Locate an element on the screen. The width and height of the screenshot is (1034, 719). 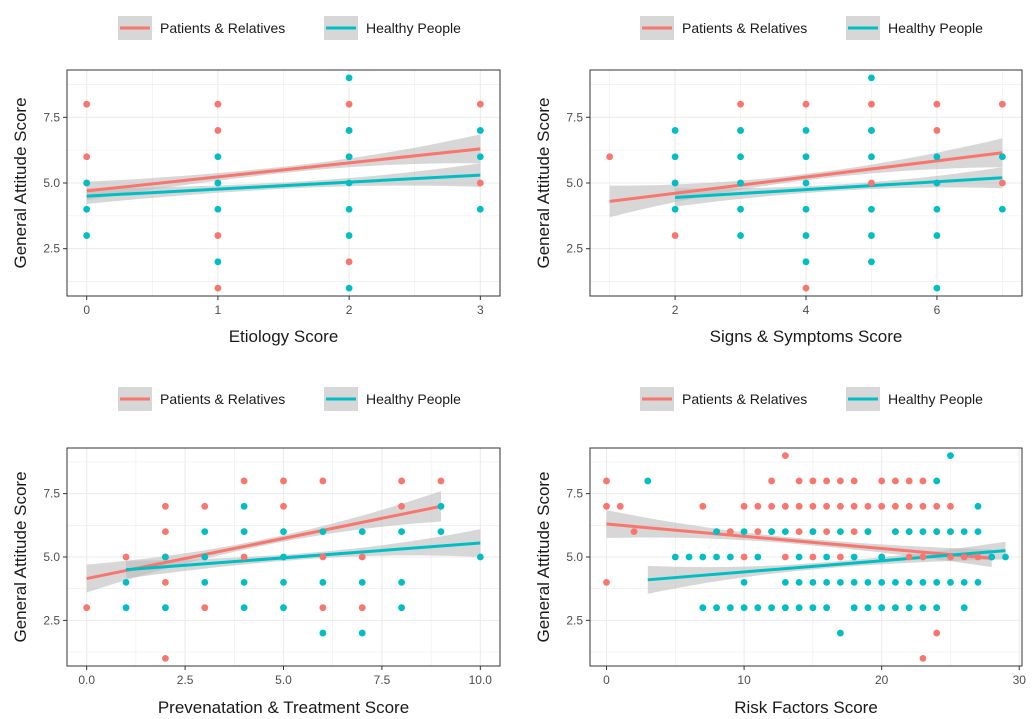
points-healthy is located at coordinates (826, 544).